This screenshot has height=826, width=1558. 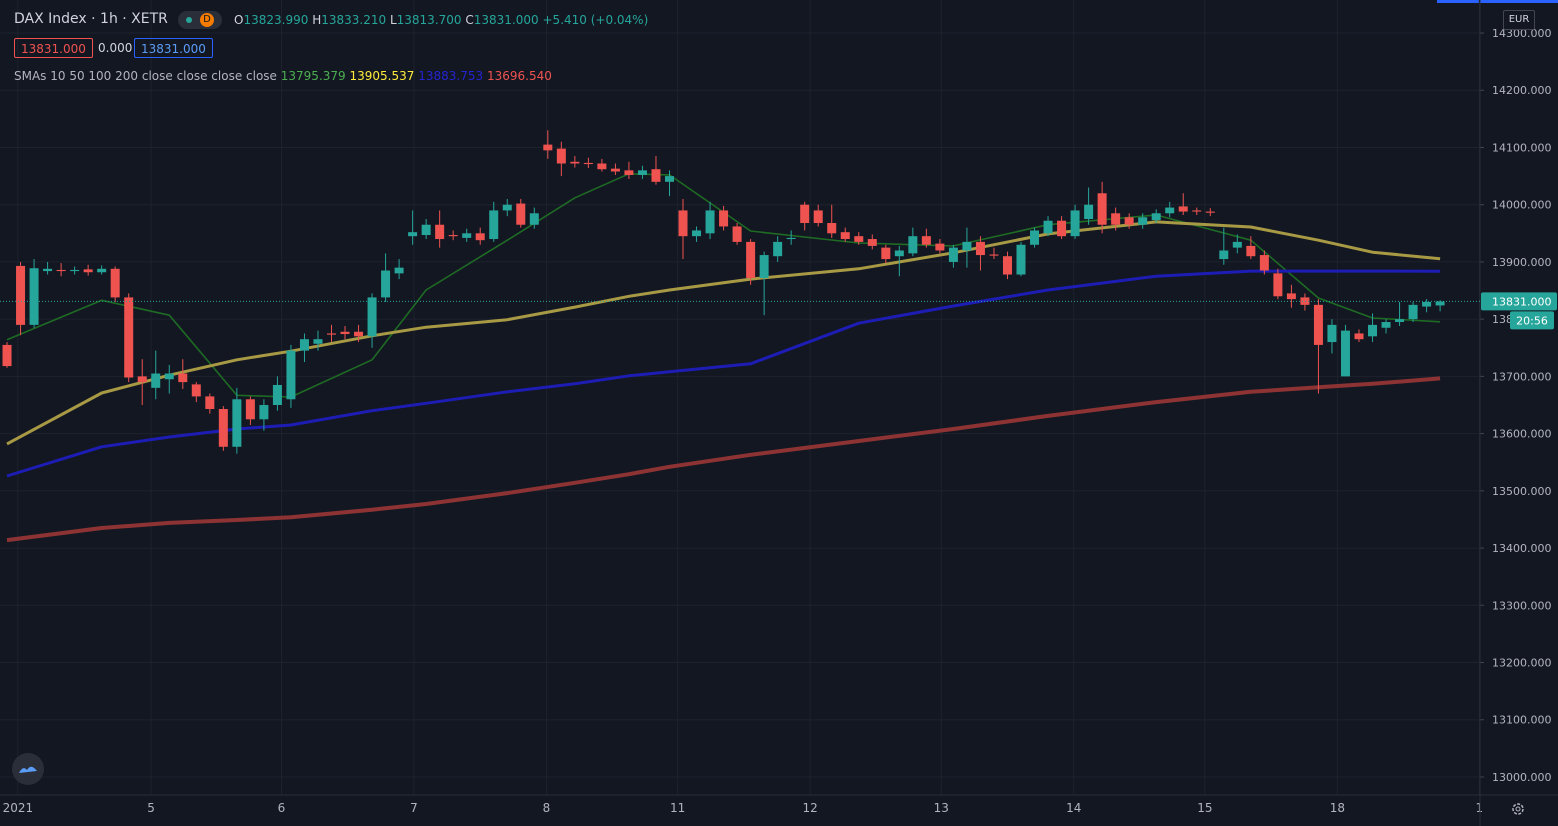 What do you see at coordinates (115, 48) in the screenshot?
I see `price-box: 0.000` at bounding box center [115, 48].